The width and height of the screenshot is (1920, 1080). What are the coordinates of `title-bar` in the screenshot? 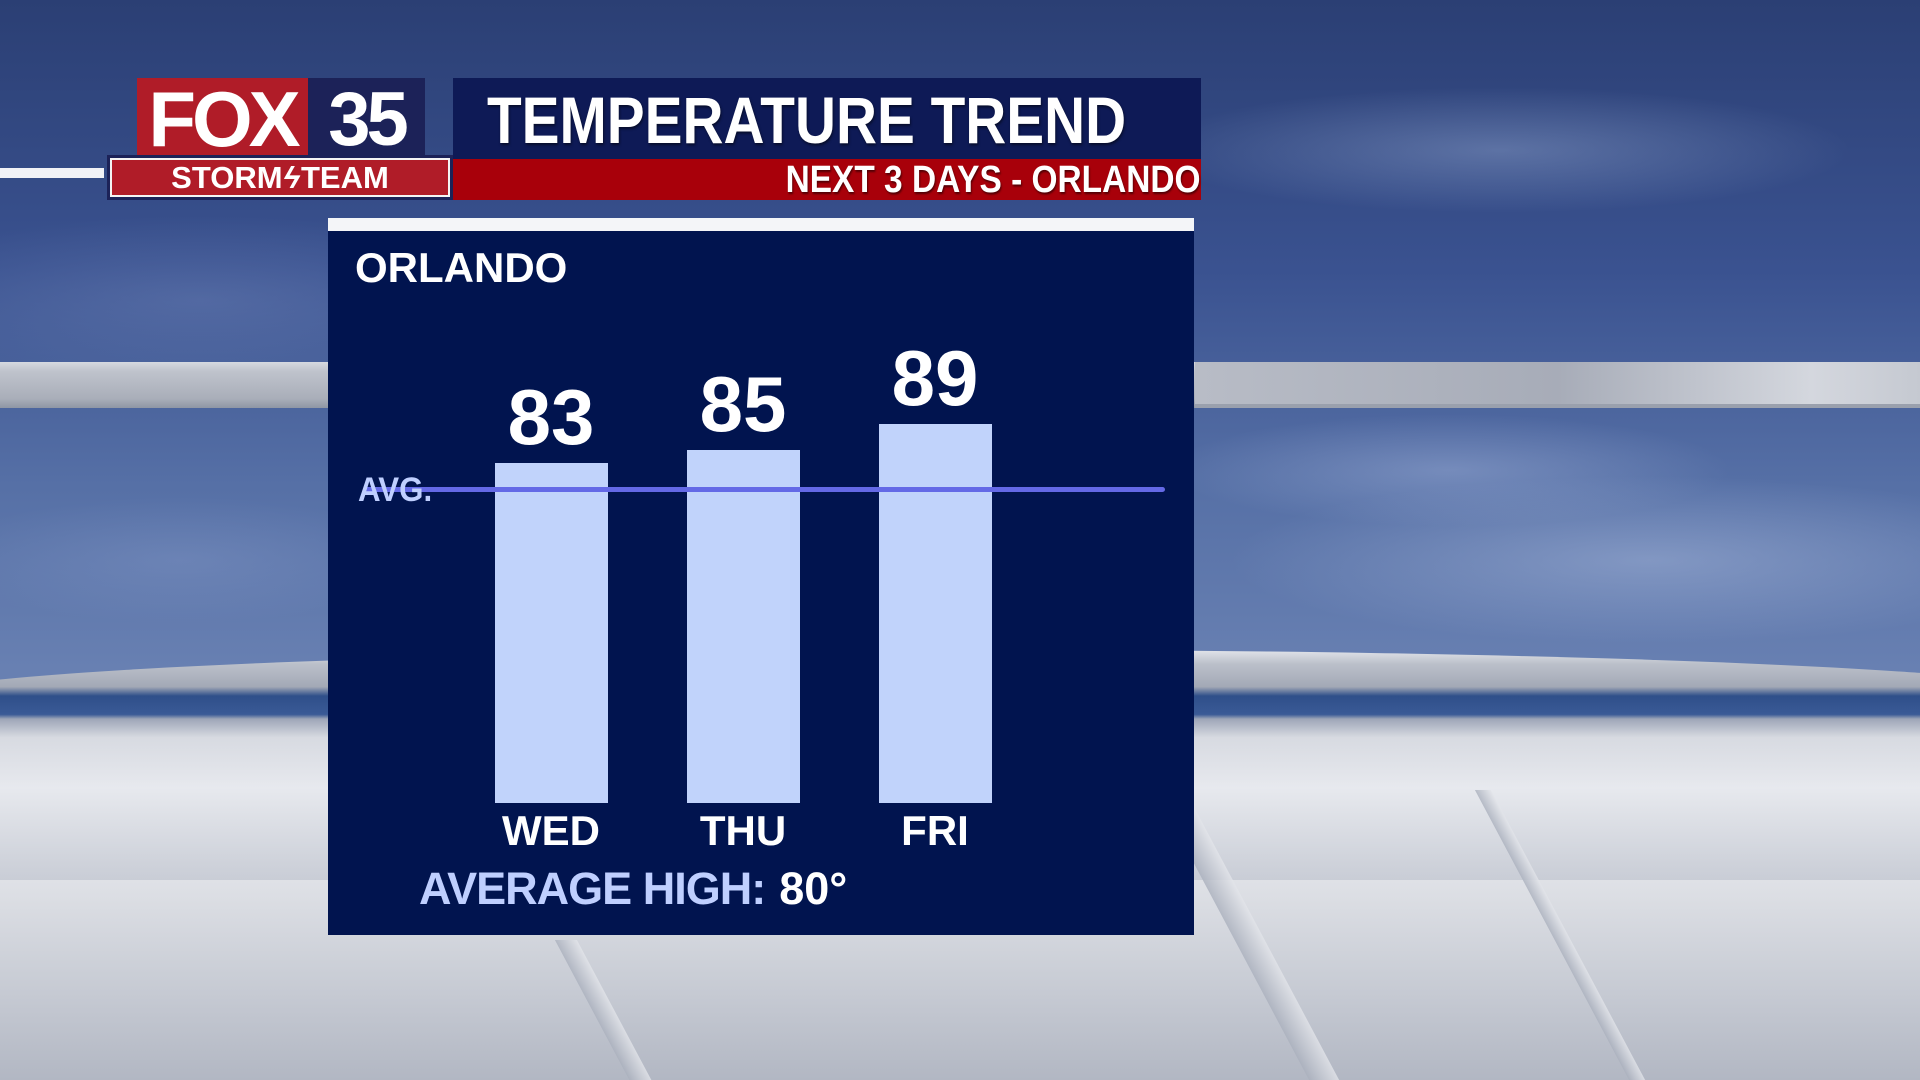 It's located at (827, 118).